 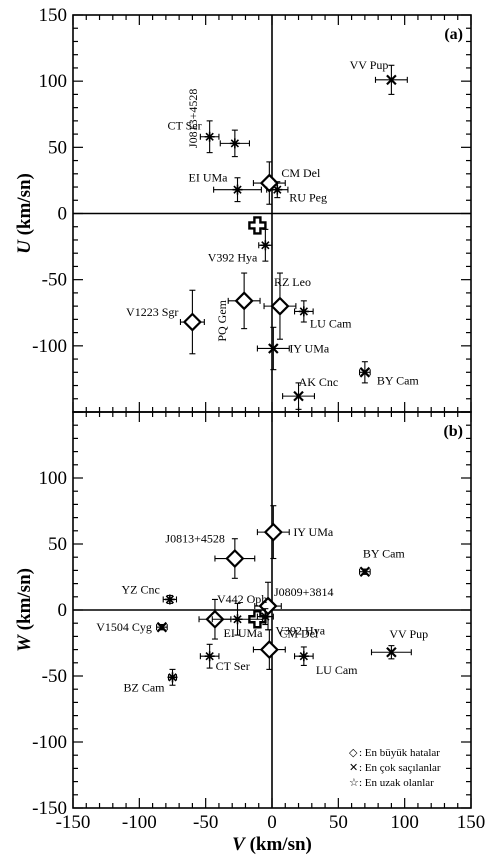 I want to click on x-tick-label: 50, so click(x=338, y=822).